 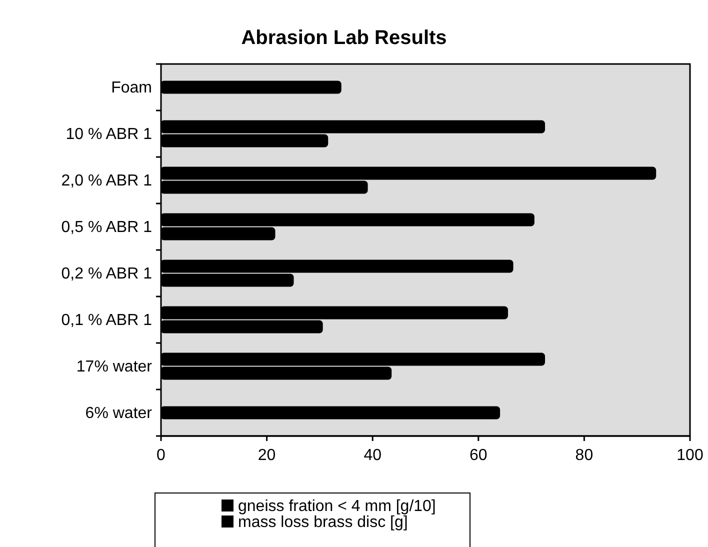 I want to click on y-tick-label: 0,1 % ABR 1, so click(x=106, y=320).